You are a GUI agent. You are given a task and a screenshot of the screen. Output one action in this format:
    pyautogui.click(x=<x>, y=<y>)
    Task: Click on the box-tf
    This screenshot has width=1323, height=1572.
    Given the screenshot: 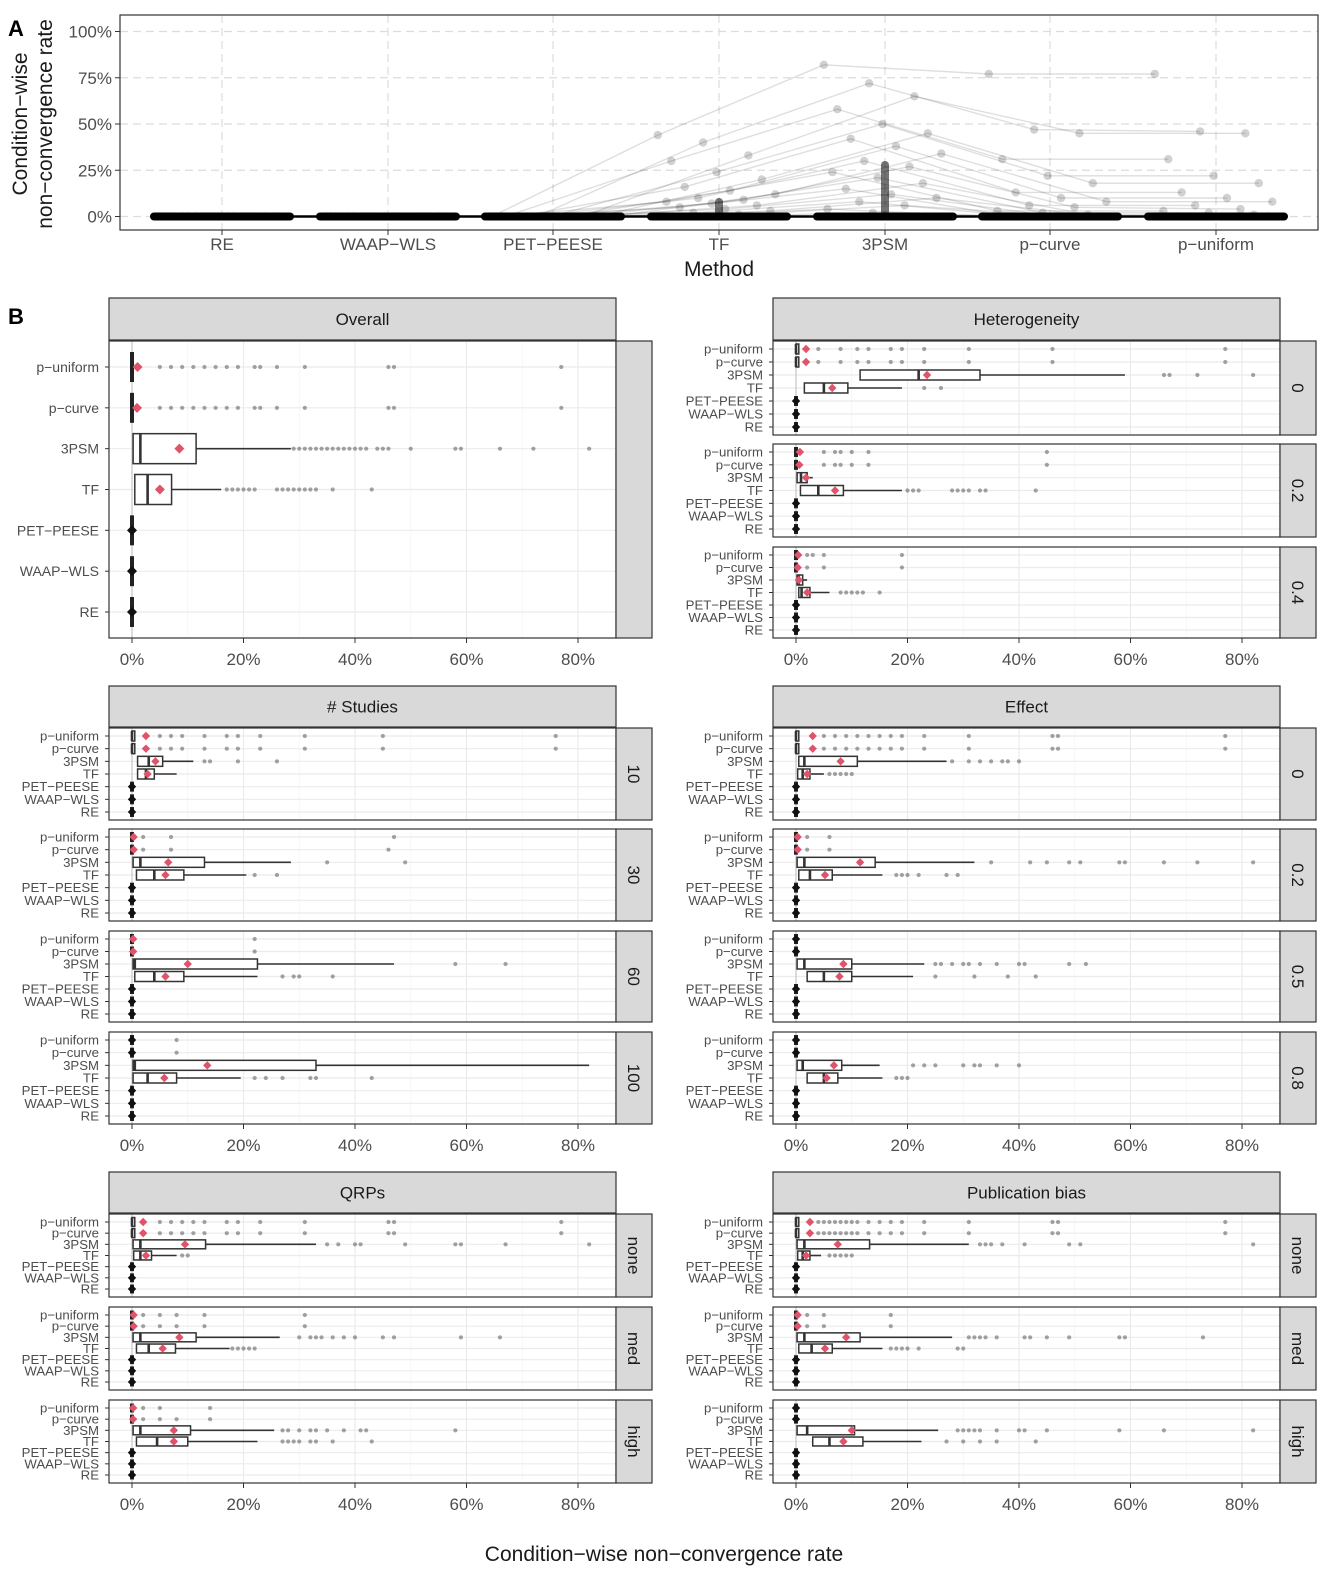 What is the action you would take?
    pyautogui.click(x=822, y=490)
    